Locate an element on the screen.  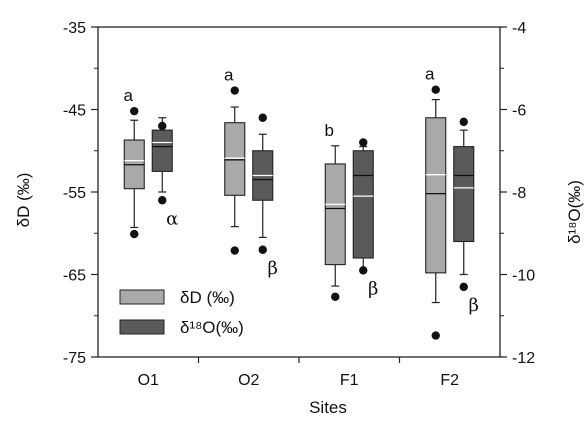
y-right-tick-label: -6 is located at coordinates (519, 111).